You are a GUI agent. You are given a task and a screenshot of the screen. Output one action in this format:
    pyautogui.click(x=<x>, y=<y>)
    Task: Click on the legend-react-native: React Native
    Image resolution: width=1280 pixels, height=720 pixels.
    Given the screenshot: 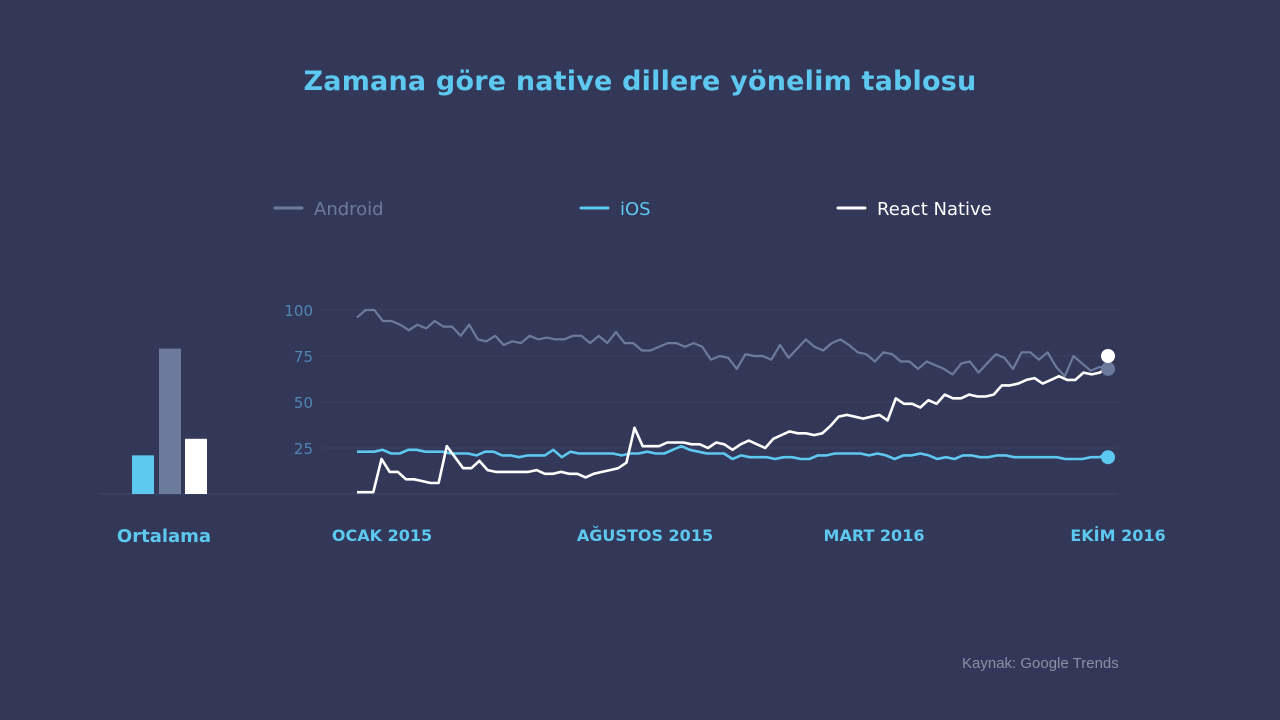 What is the action you would take?
    pyautogui.click(x=914, y=209)
    